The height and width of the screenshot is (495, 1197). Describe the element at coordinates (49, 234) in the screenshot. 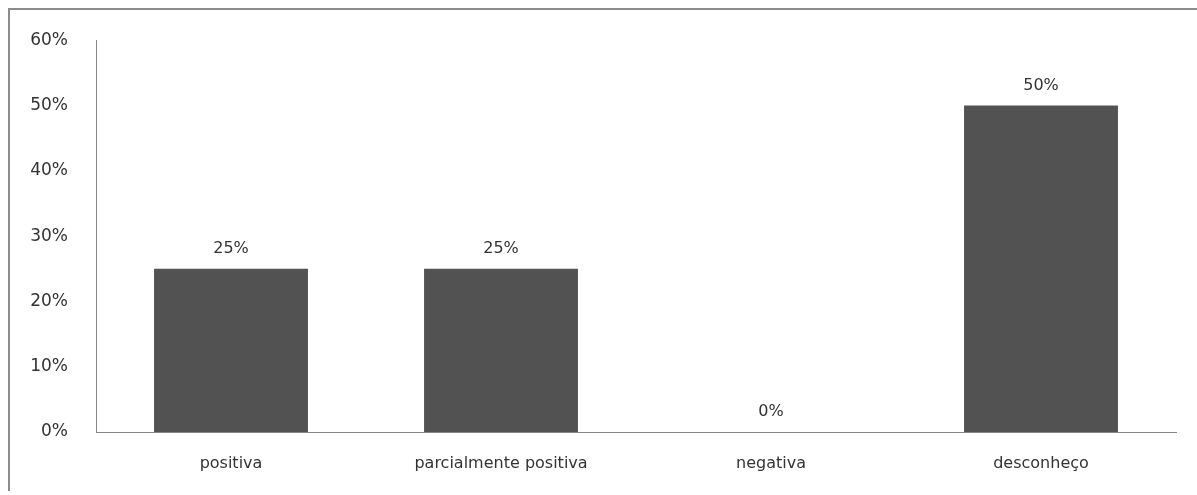

I see `y-tick-label: 30%` at that location.